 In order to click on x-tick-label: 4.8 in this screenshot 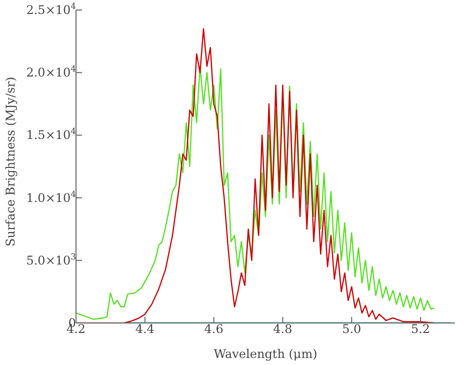, I will do `click(282, 329)`.